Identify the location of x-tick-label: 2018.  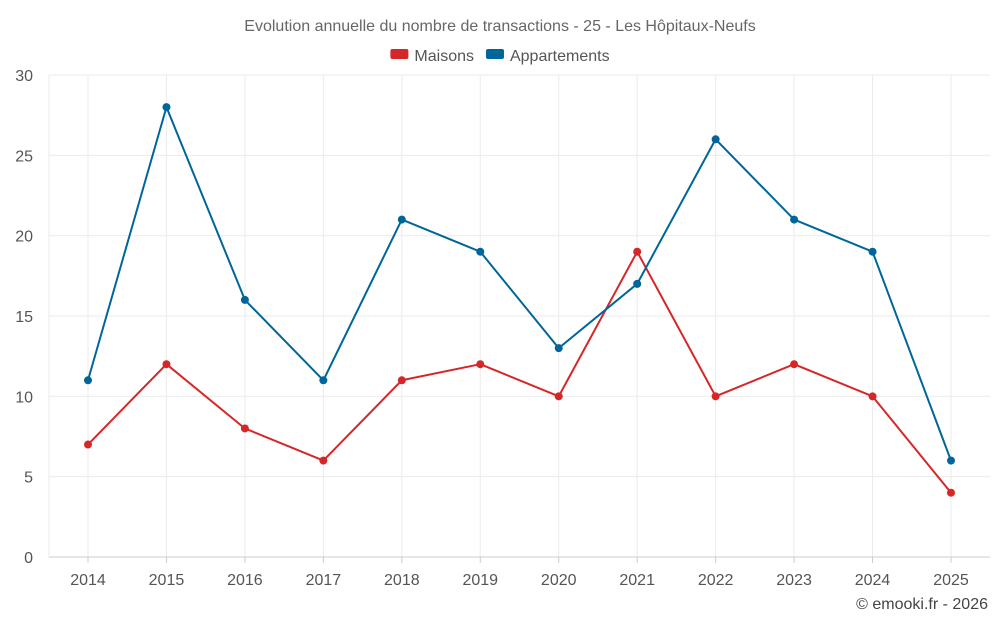
(402, 580).